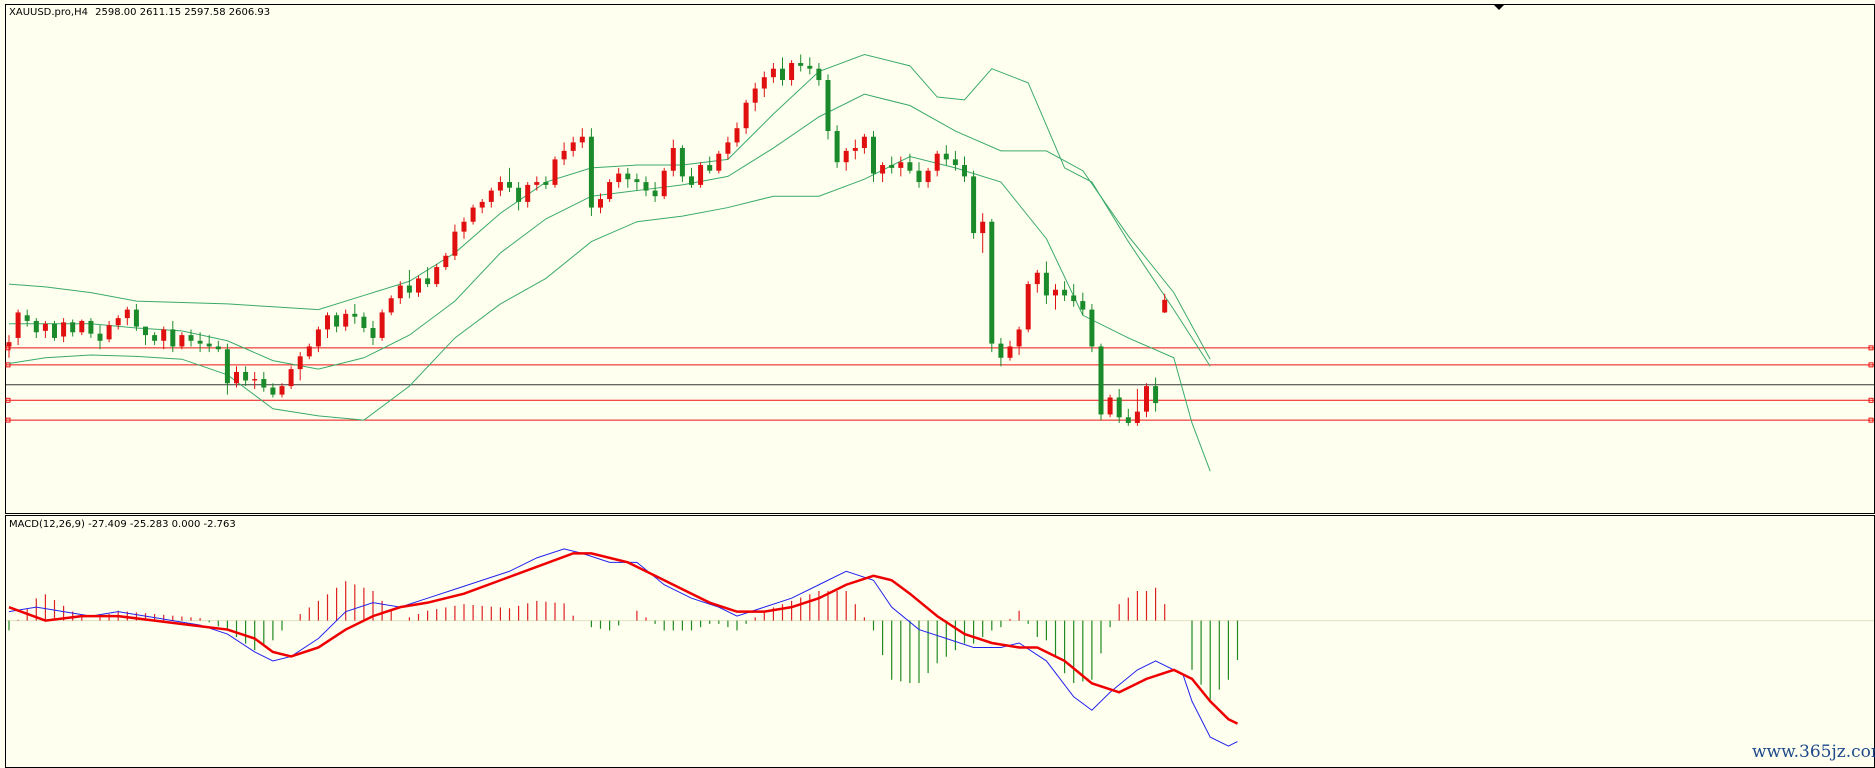 The height and width of the screenshot is (768, 1875). I want to click on scroll-marker-icon, so click(1499, 7).